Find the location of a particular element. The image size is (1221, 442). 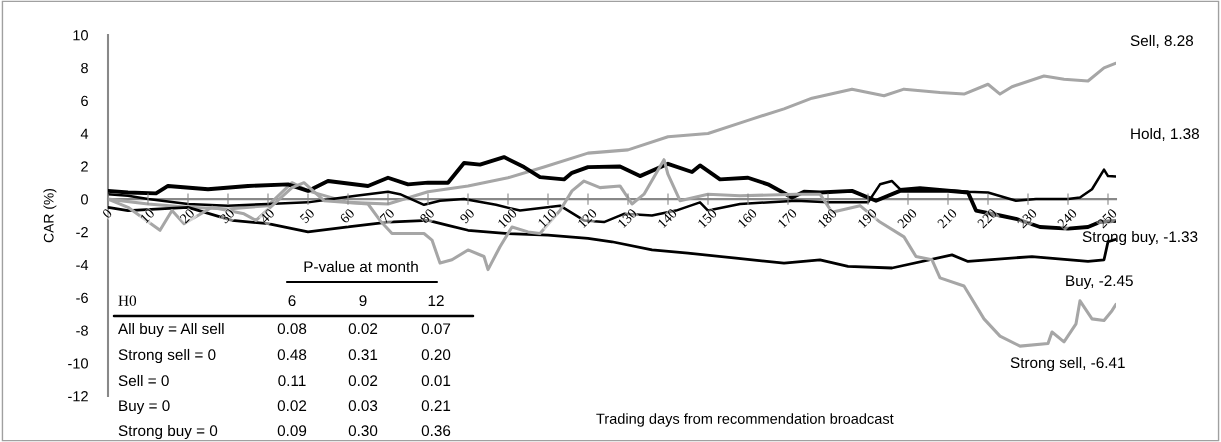

x-tick-label: 170 is located at coordinates (787, 218).